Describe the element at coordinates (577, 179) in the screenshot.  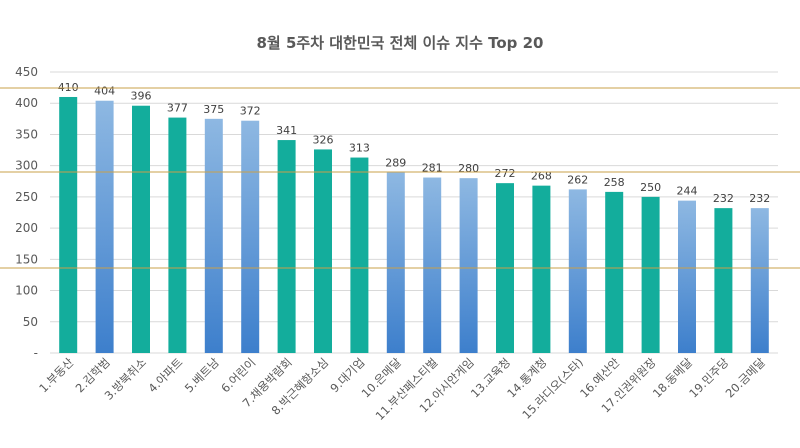
I see `data-label: 262` at that location.